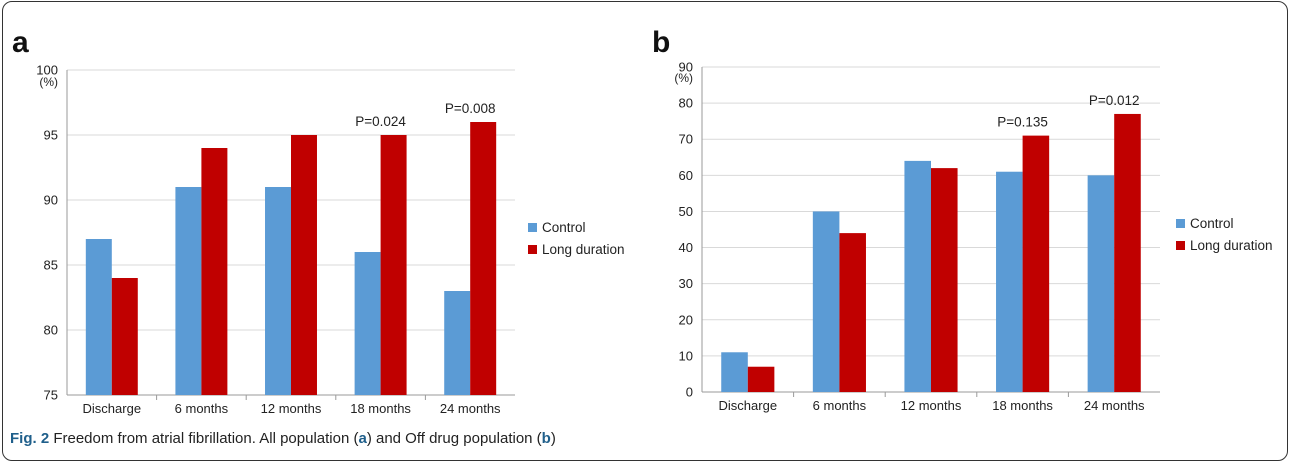  I want to click on panel-b-ytick-label: 60, so click(686, 175).